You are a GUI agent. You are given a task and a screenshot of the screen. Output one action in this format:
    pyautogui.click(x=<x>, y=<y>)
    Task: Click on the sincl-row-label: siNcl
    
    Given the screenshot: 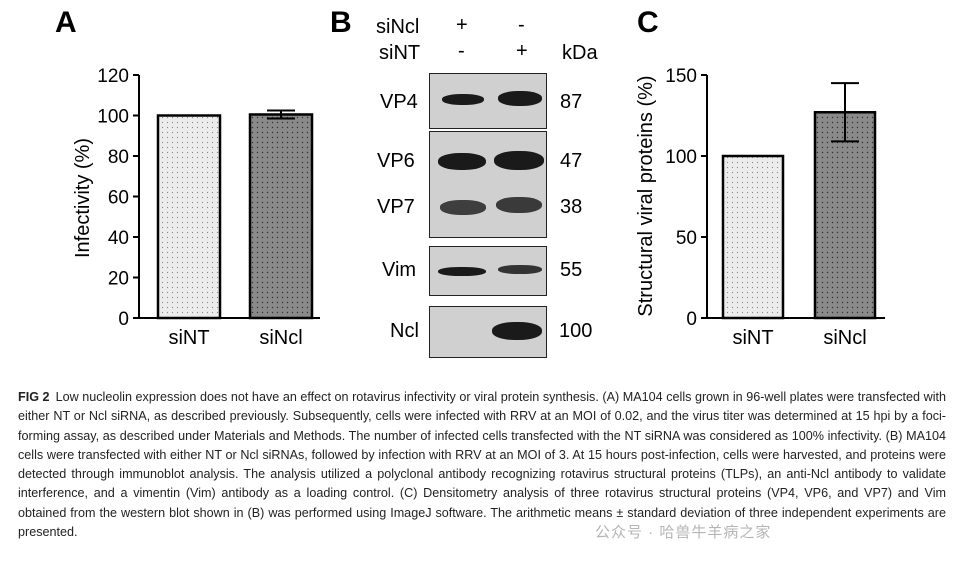 What is the action you would take?
    pyautogui.click(x=398, y=27)
    